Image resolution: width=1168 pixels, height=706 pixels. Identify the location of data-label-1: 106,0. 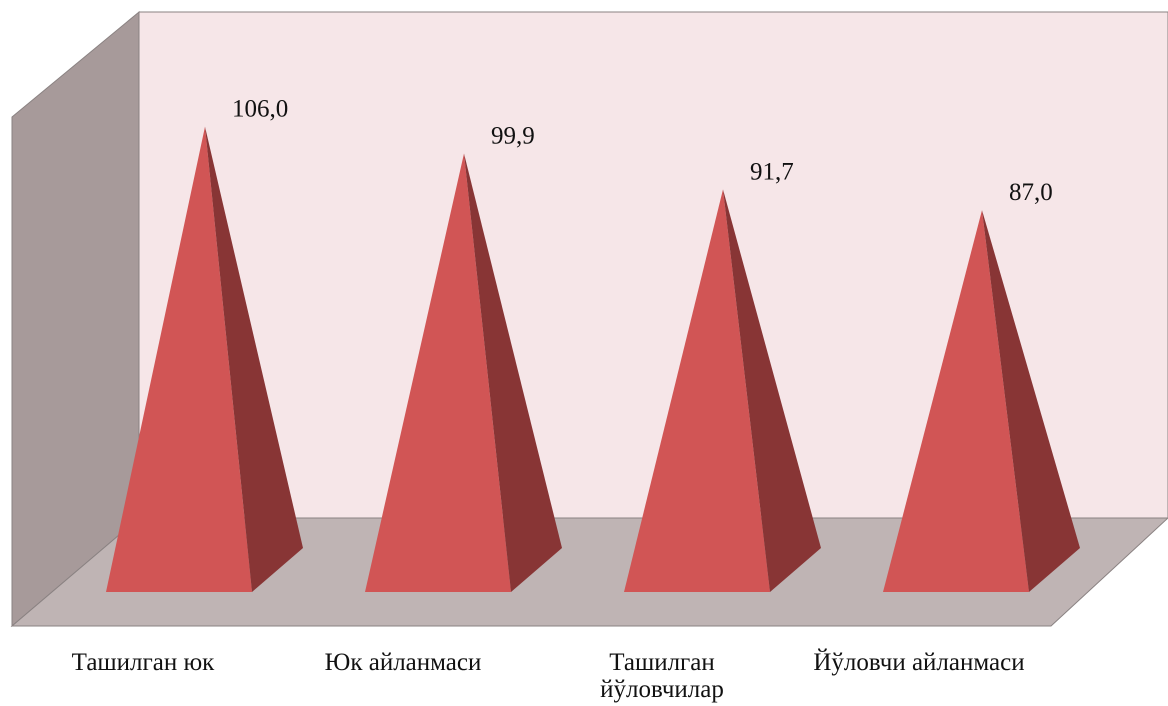
(260, 109).